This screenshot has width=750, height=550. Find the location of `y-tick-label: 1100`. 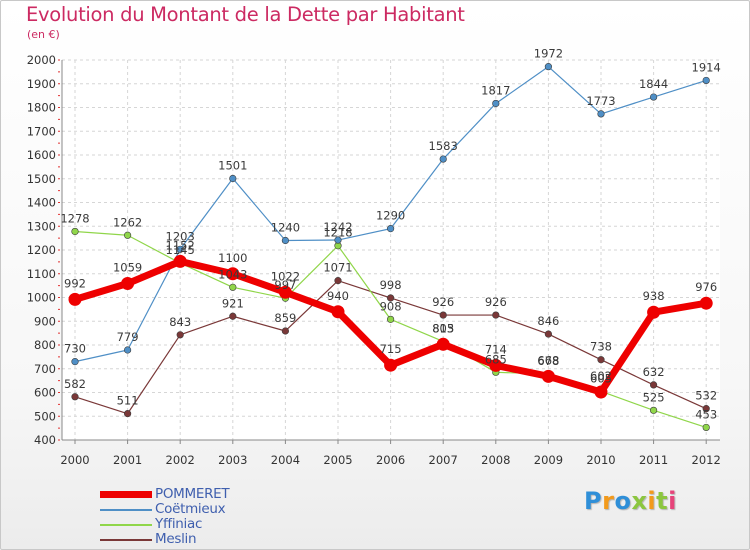

y-tick-label: 1100 is located at coordinates (41, 274).